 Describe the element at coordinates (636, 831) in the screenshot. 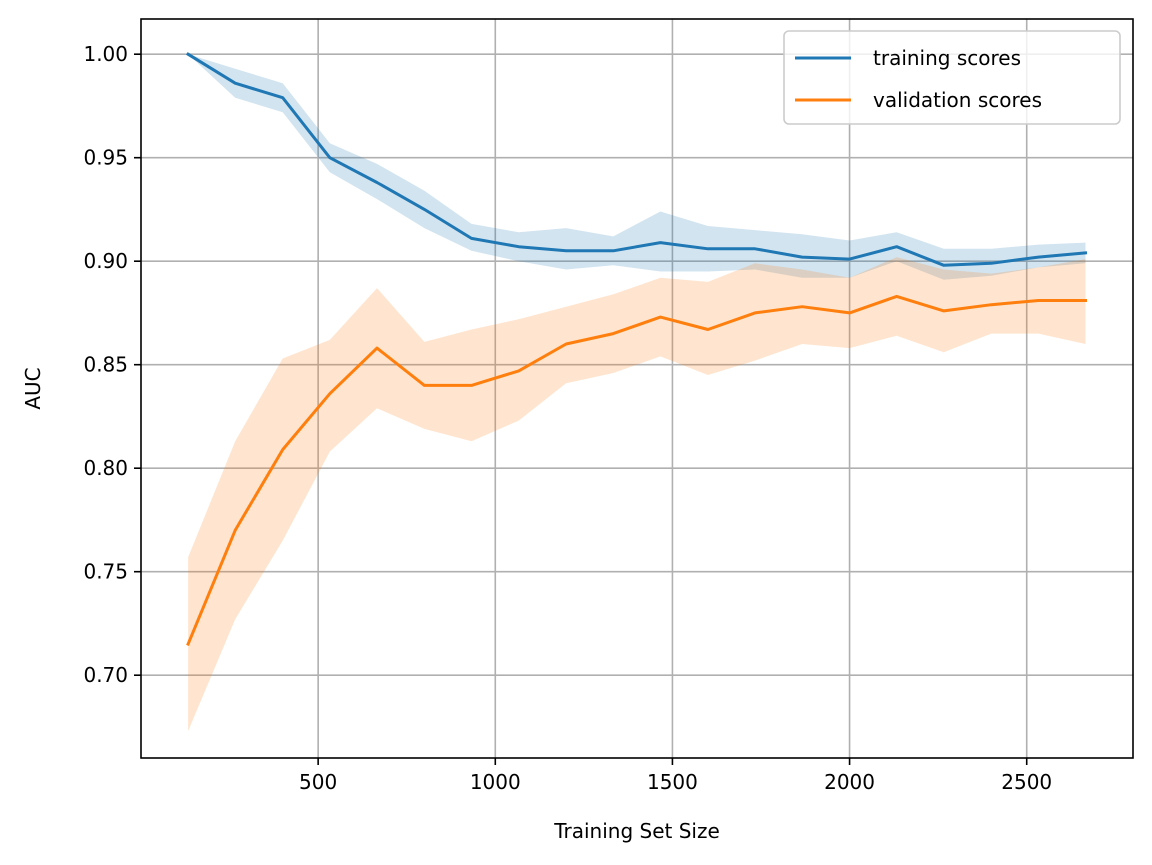

I see `x-axis-title: Training Set Size` at that location.